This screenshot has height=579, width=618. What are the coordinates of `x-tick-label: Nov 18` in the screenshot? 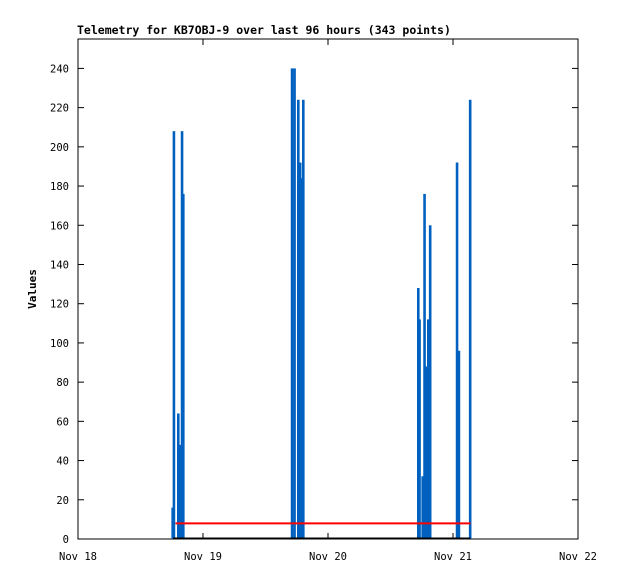 It's located at (78, 557).